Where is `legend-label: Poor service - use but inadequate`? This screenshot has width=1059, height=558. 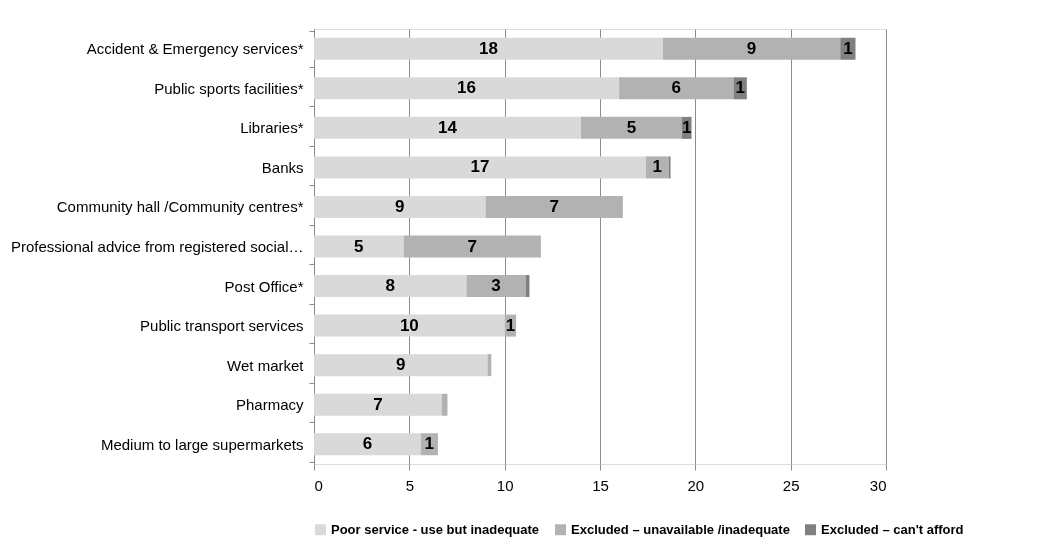
legend-label: Poor service - use but inadequate is located at coordinates (435, 529).